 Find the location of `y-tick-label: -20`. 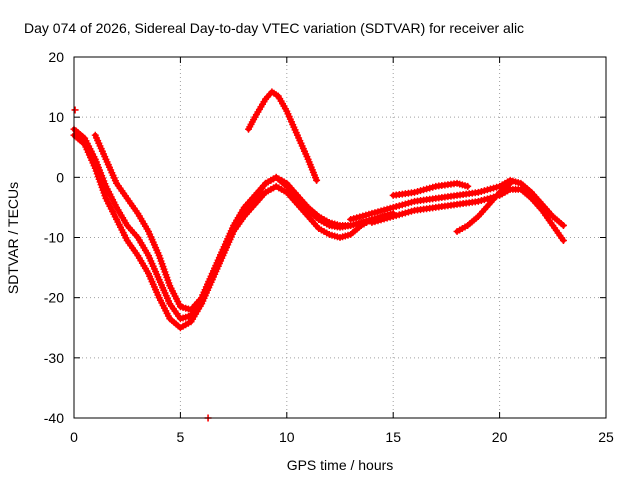

y-tick-label: -20 is located at coordinates (54, 298).